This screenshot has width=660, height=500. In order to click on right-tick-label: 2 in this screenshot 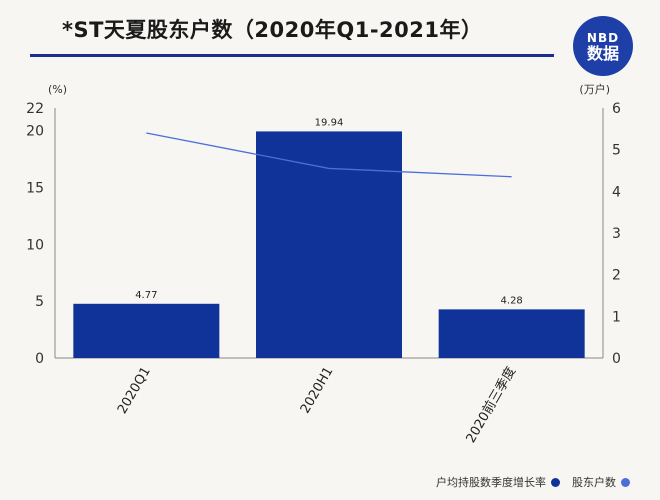, I will do `click(616, 276)`.